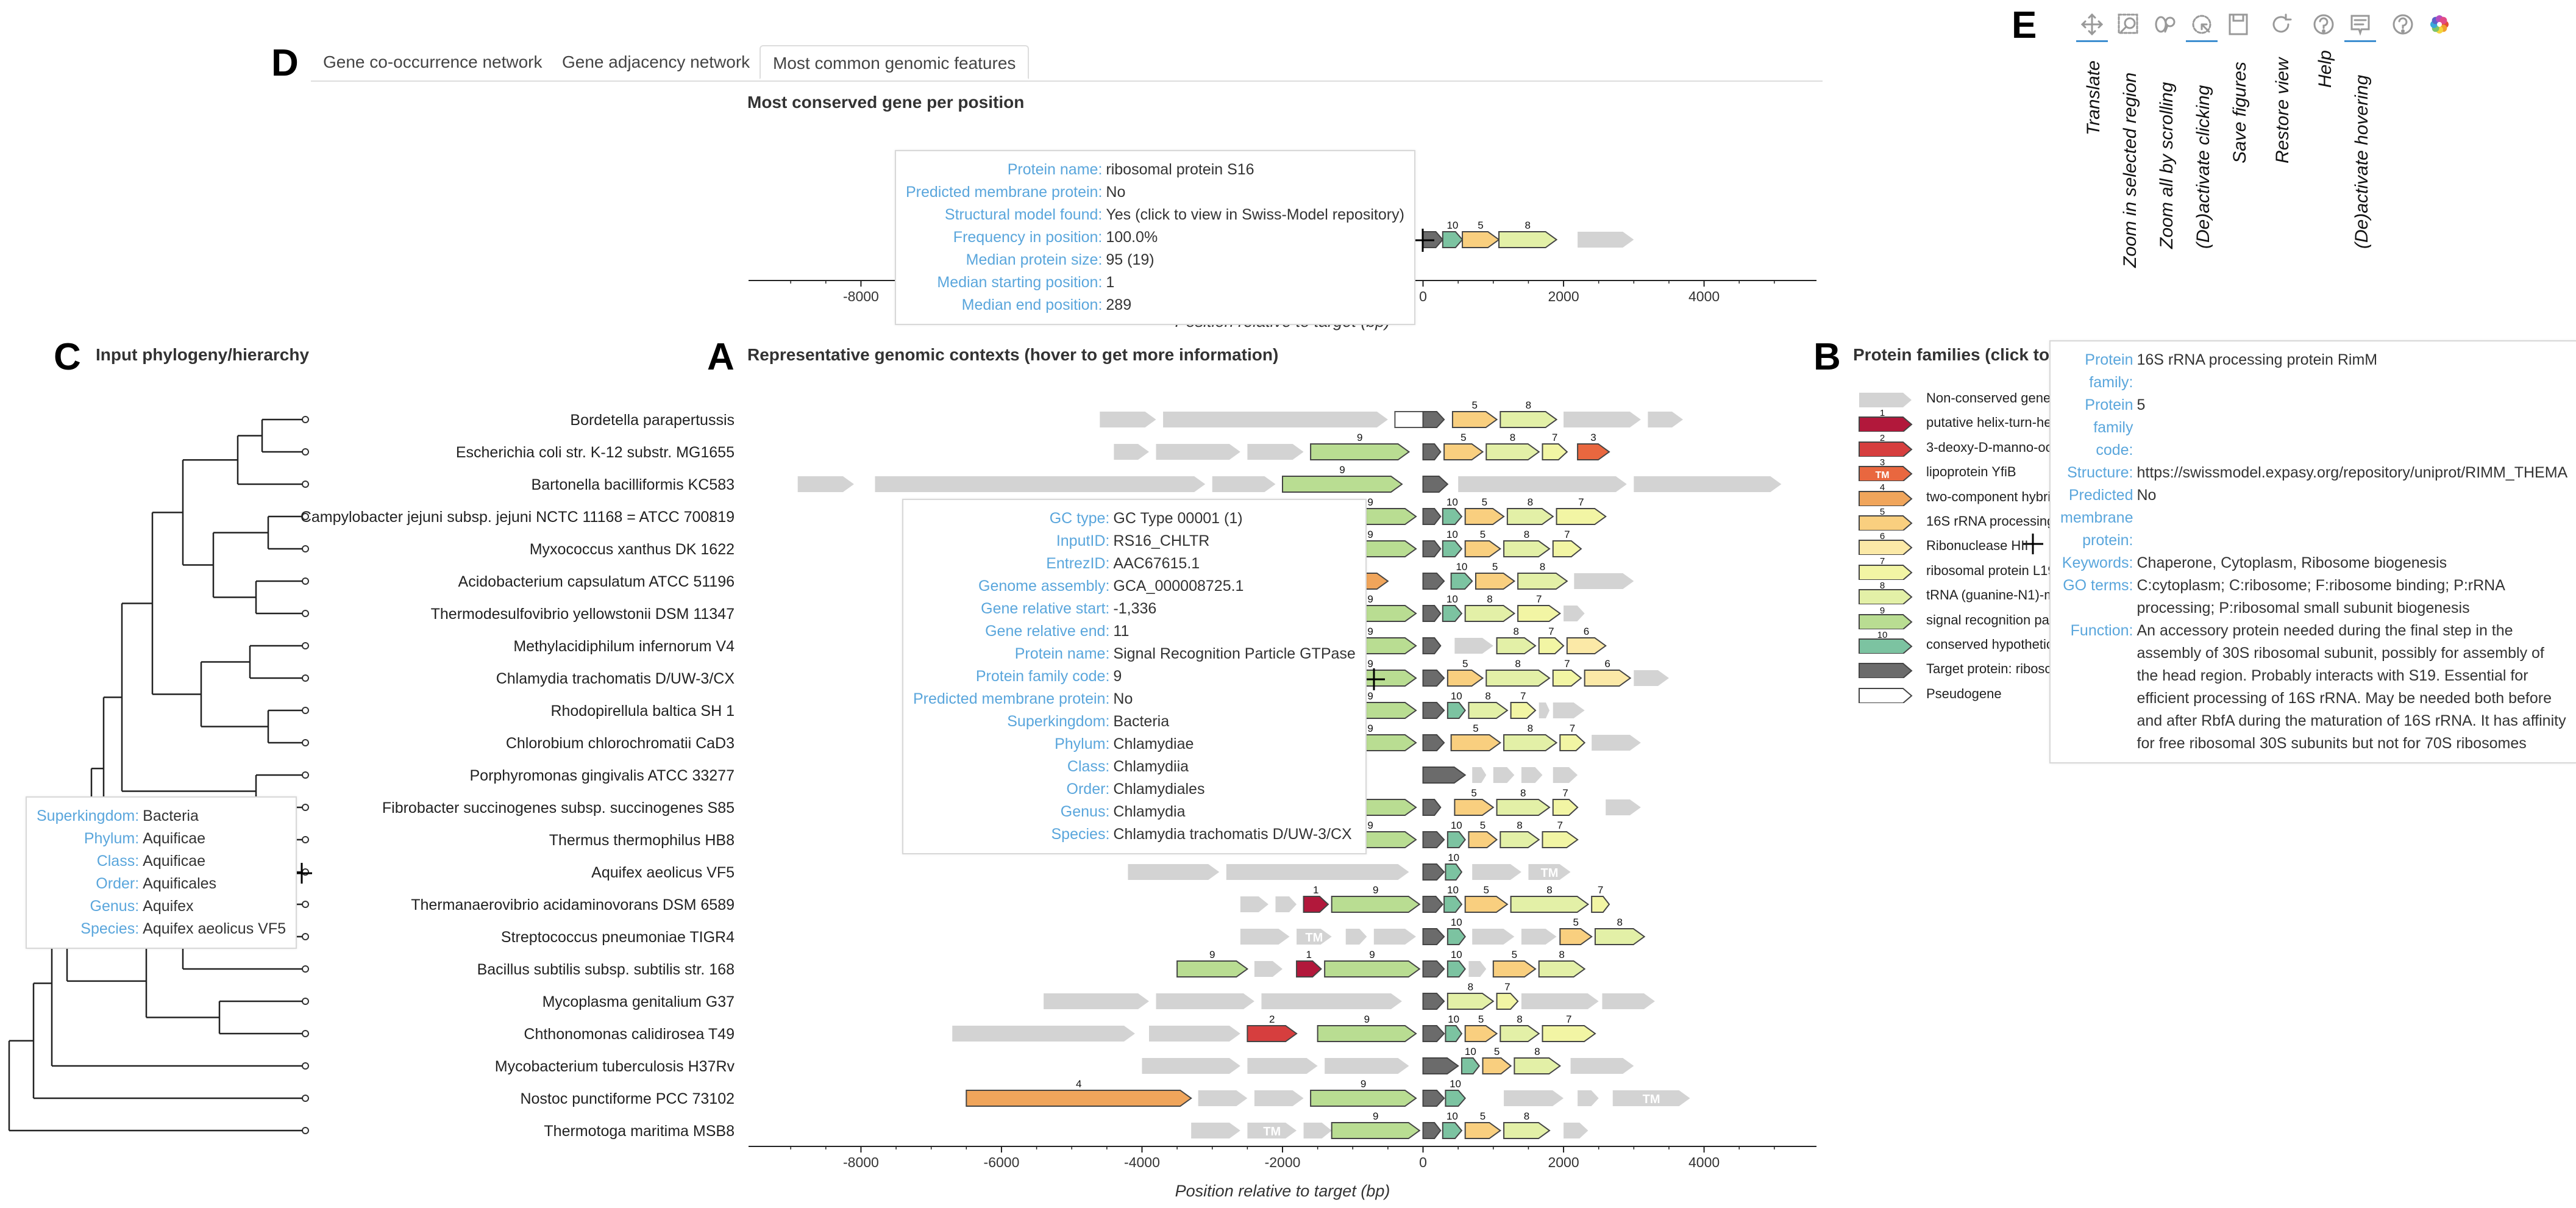  What do you see at coordinates (895, 62) in the screenshot?
I see `tab-genomic-features: Most common genomic features` at bounding box center [895, 62].